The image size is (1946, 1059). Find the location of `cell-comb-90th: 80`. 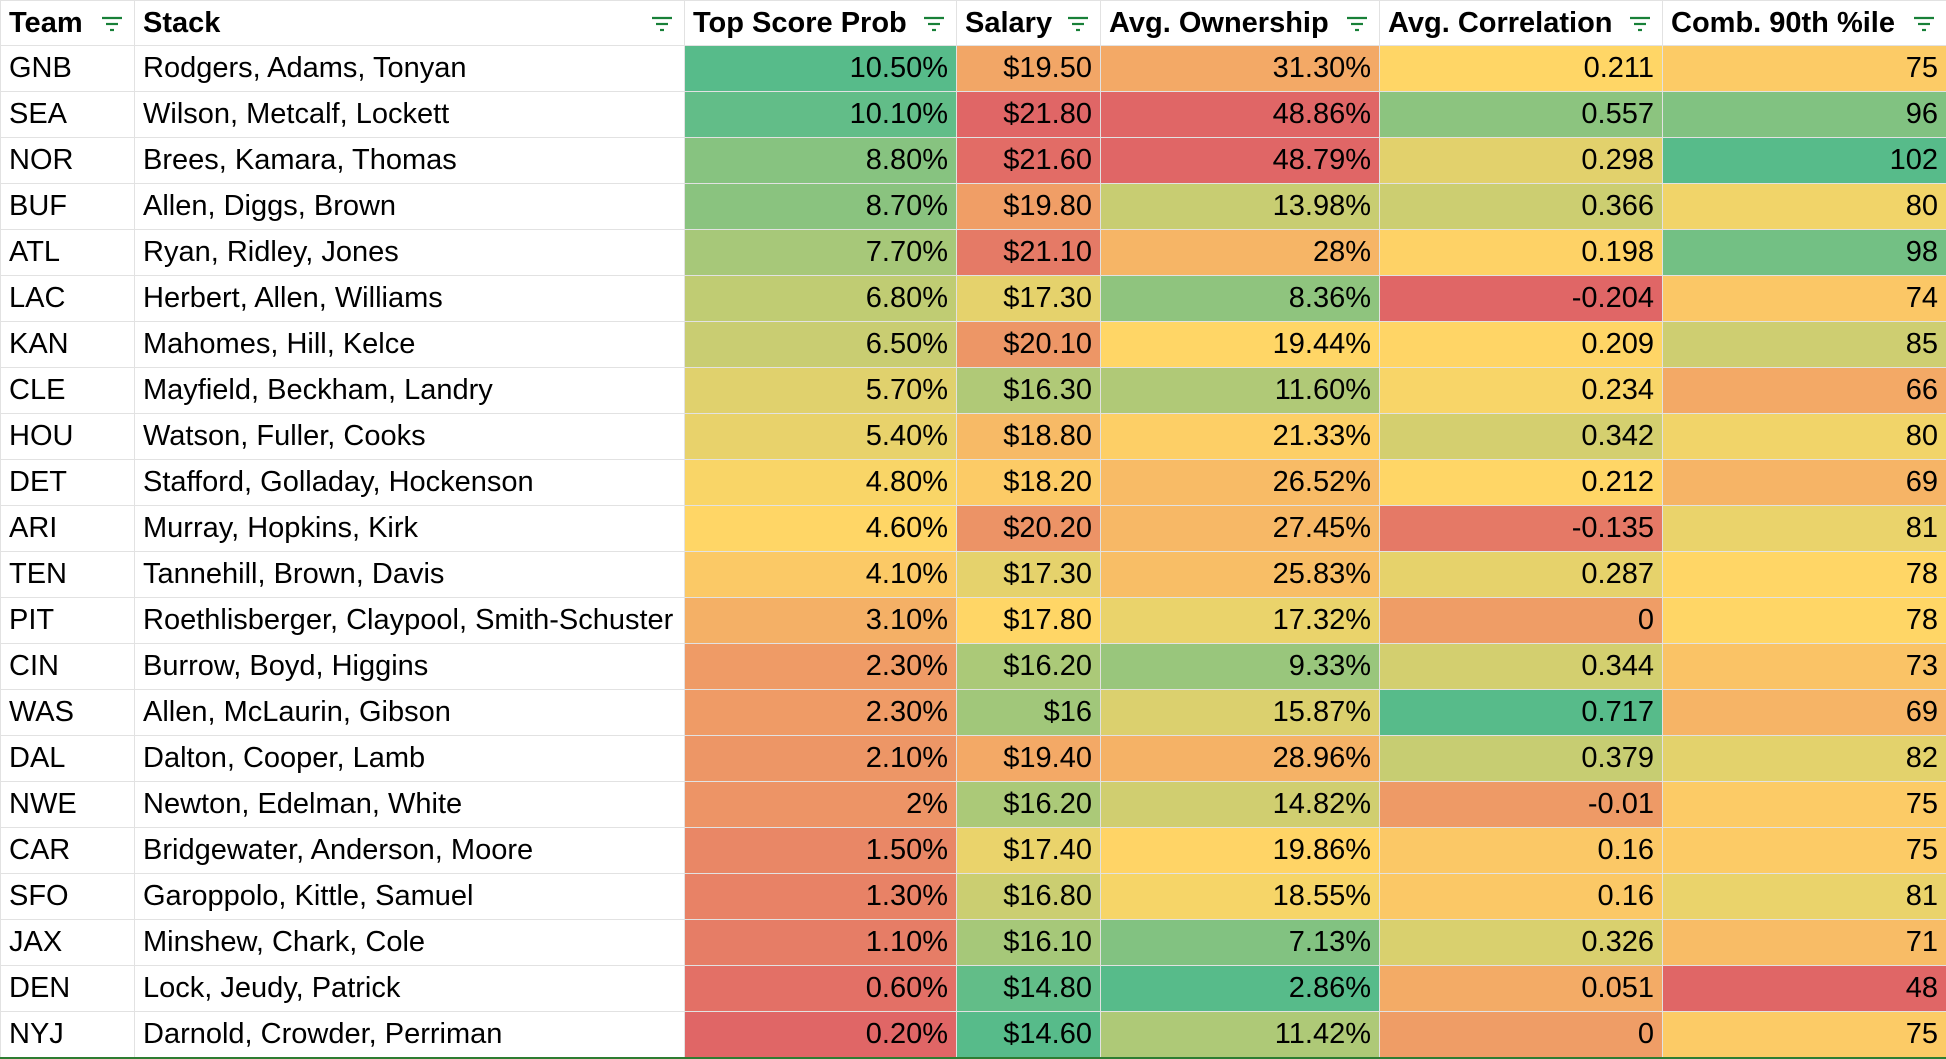

cell-comb-90th: 80 is located at coordinates (1804, 437).